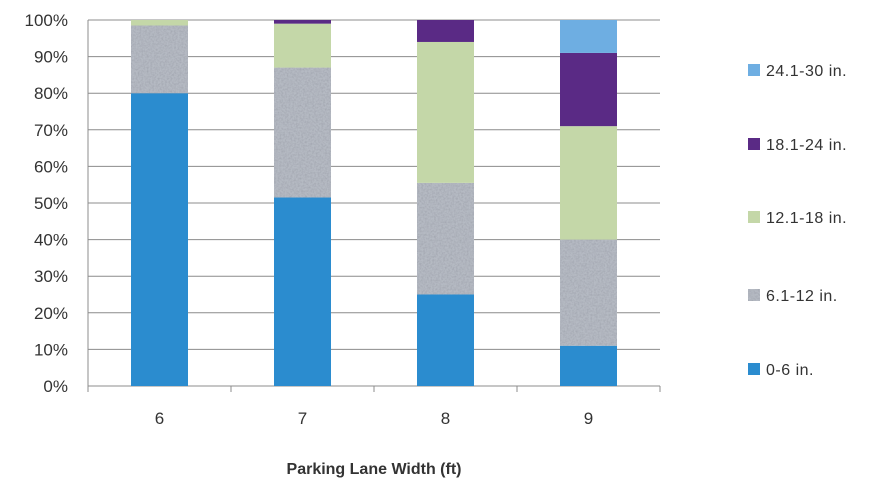 The image size is (870, 482). I want to click on y-tick-label: 100%, so click(46, 20).